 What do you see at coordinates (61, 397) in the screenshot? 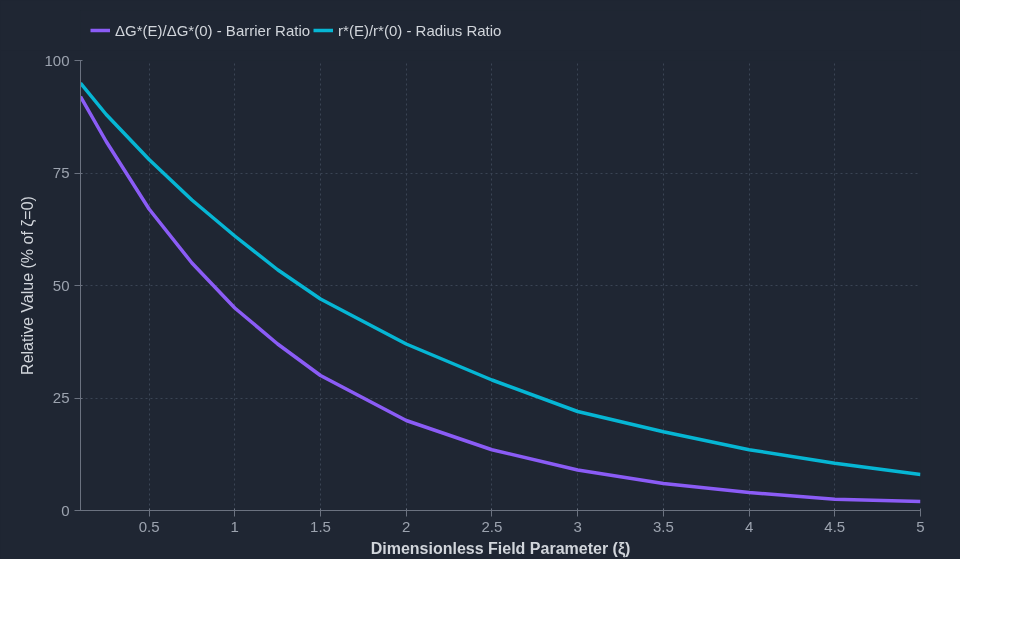
I see `y-tick-label: 25` at bounding box center [61, 397].